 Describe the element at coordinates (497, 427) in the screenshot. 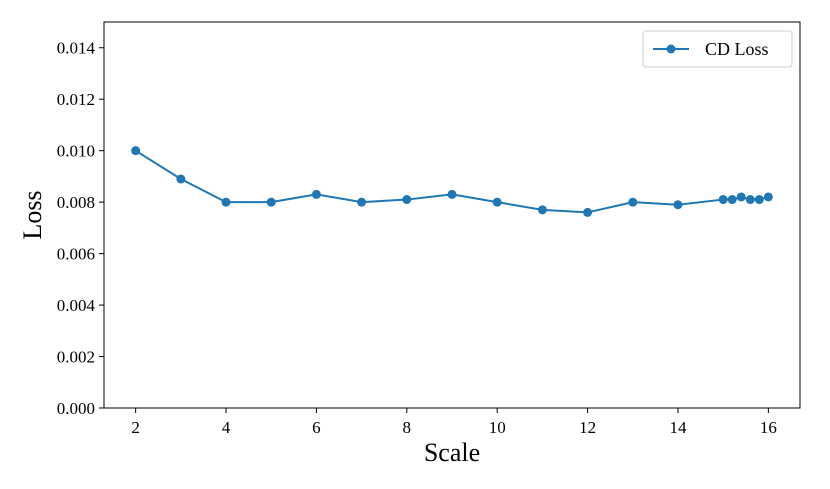

I see `x-tick-label: 10` at that location.